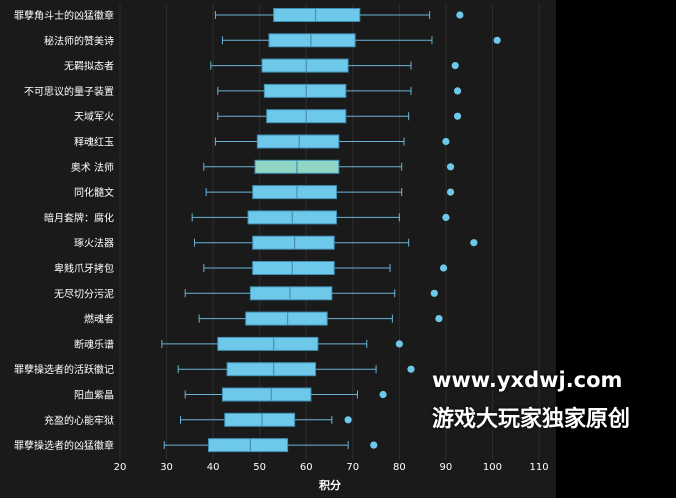 Image resolution: width=676 pixels, height=498 pixels. Describe the element at coordinates (94, 142) in the screenshot. I see `y-category-label: 释魂红玉` at that location.